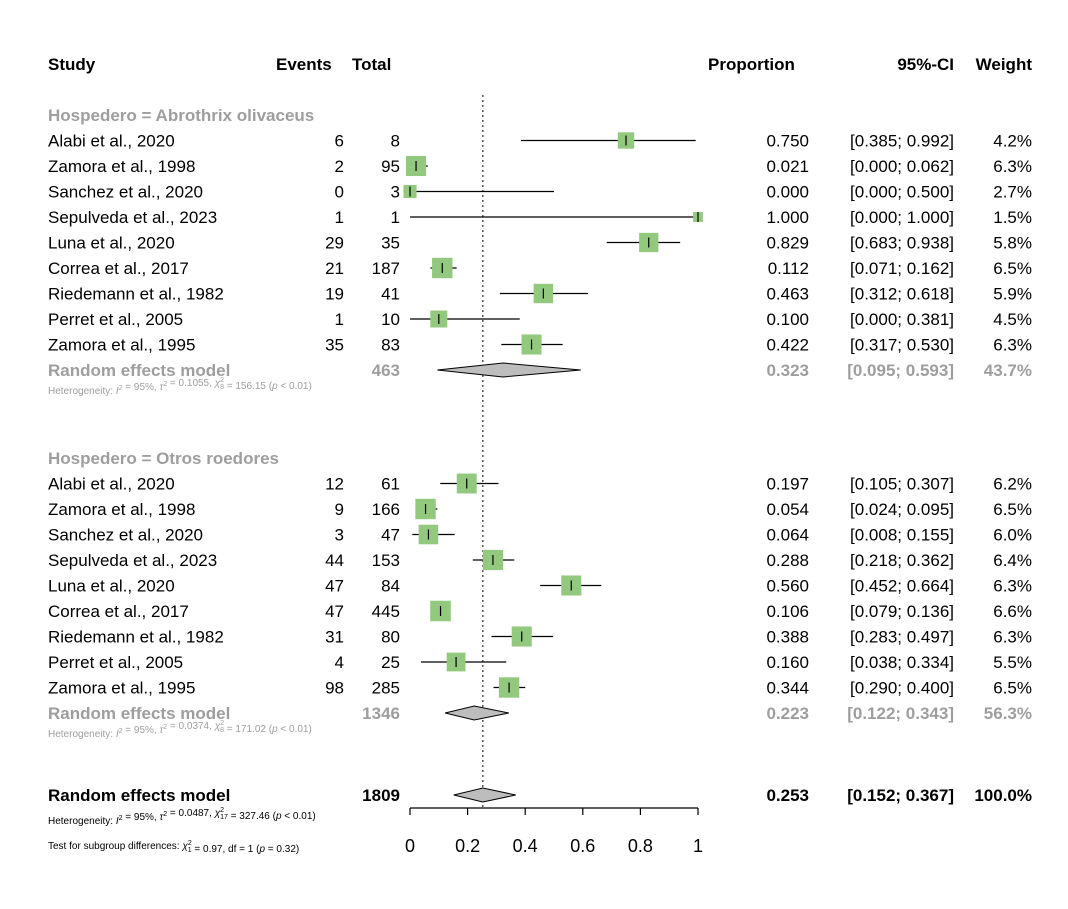  What do you see at coordinates (386, 268) in the screenshot?
I see `study-5-total: 187` at bounding box center [386, 268].